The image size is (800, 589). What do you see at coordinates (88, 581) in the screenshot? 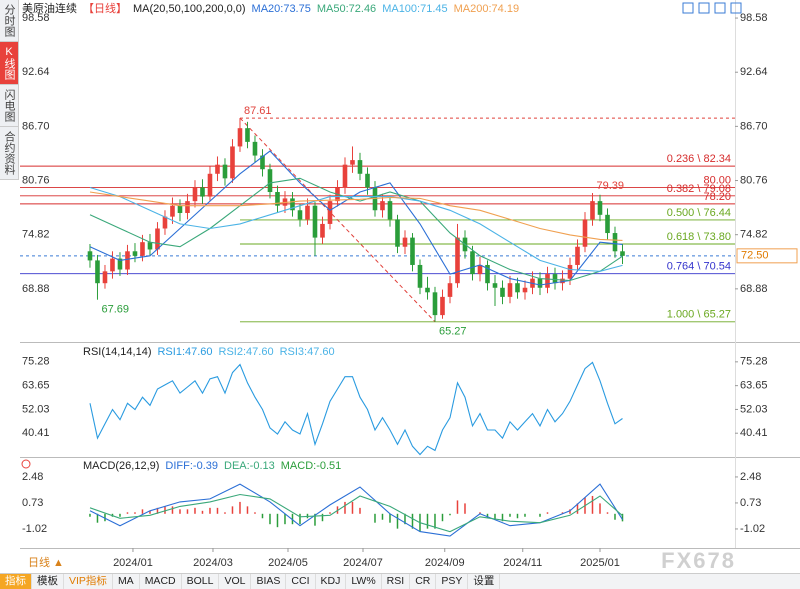
I see `toolbar-item: VIP指标` at bounding box center [88, 581].